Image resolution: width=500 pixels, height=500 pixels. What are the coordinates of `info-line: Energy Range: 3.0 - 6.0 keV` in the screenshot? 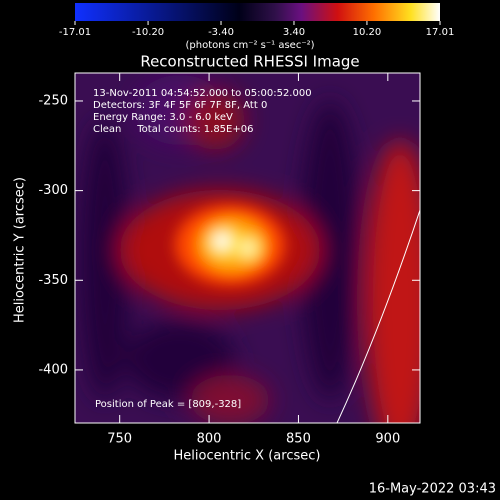 It's located at (163, 117).